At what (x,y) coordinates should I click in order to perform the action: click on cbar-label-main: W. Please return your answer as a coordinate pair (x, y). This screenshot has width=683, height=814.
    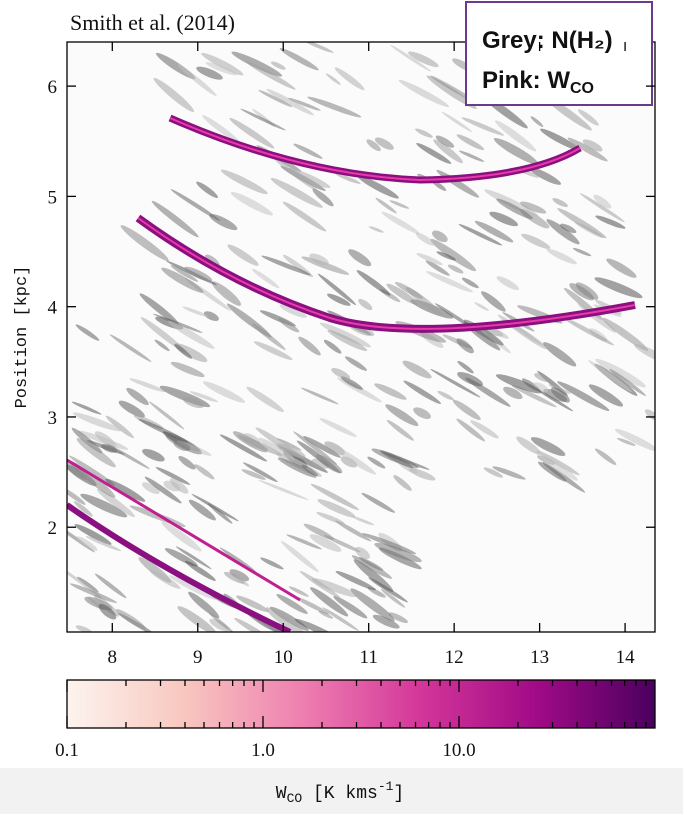
    Looking at the image, I should click on (281, 794).